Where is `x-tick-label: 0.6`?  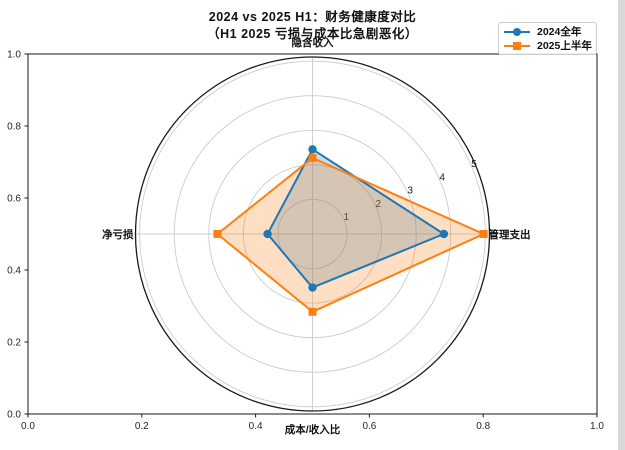 x-tick-label: 0.6 is located at coordinates (369, 426).